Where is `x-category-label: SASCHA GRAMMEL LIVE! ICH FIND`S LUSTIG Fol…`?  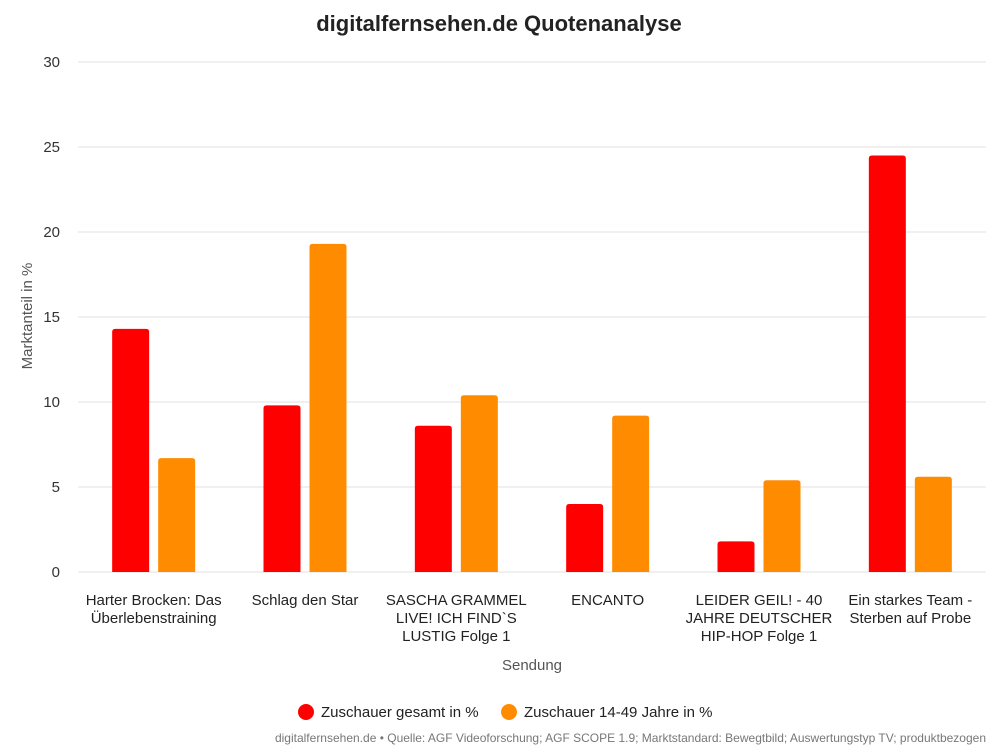
x-category-label: SASCHA GRAMMEL LIVE! ICH FIND`S LUSTIG Fol… is located at coordinates (456, 618).